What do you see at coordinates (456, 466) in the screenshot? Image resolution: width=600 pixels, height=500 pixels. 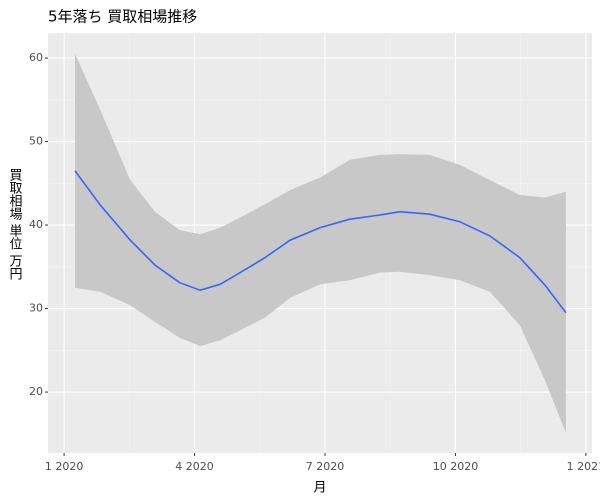 I see `x-tick-label: 10 2020` at bounding box center [456, 466].